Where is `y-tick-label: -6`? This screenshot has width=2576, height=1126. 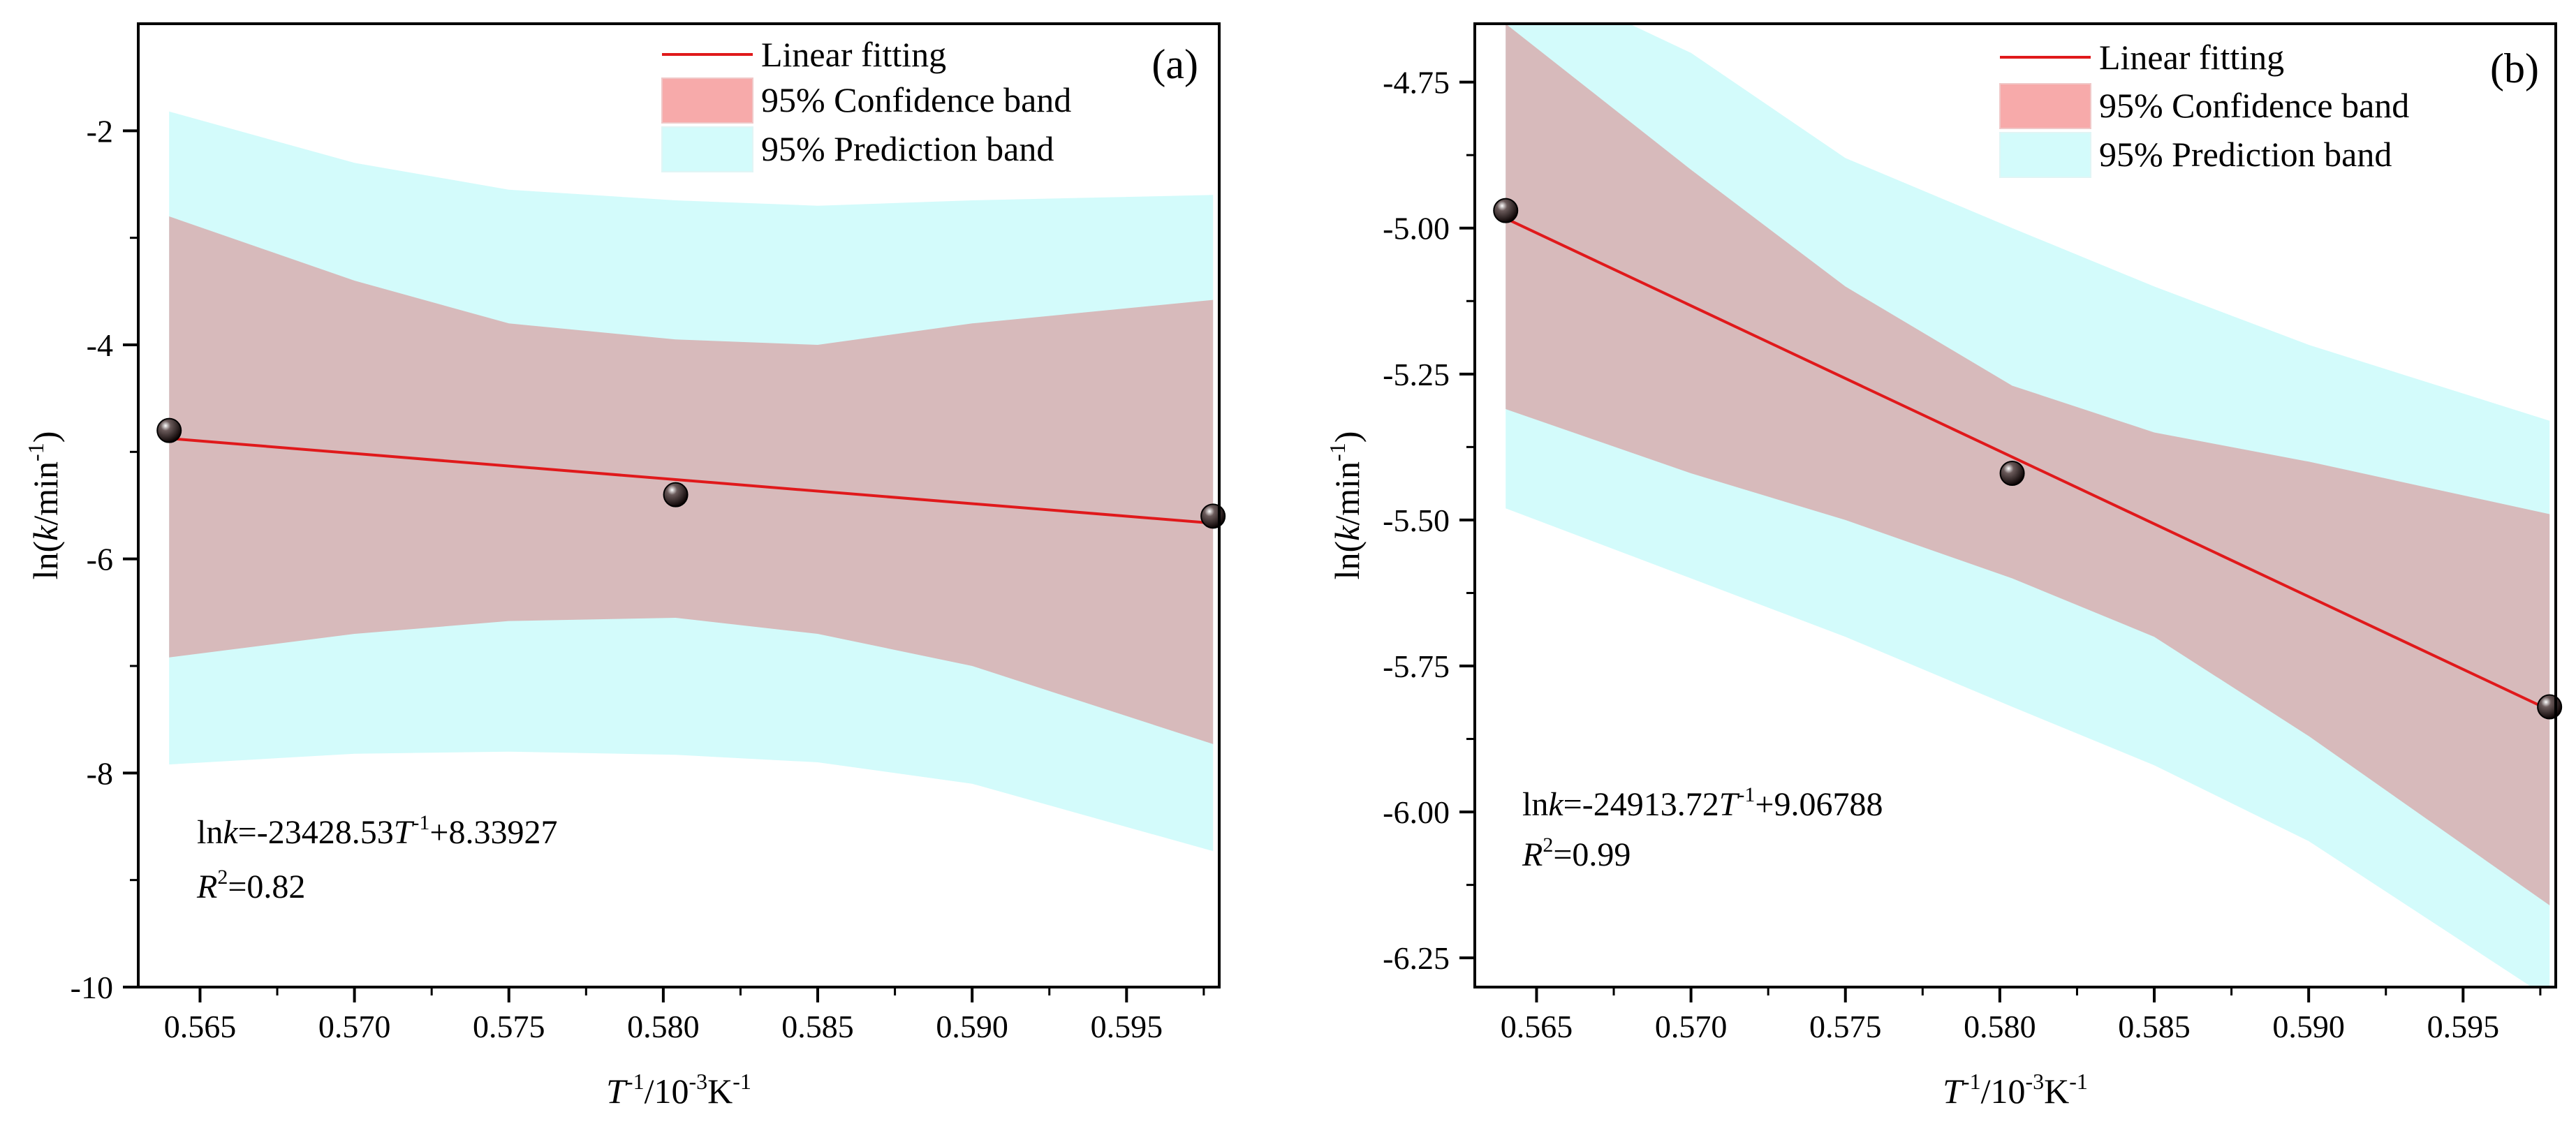 y-tick-label: -6 is located at coordinates (100, 559).